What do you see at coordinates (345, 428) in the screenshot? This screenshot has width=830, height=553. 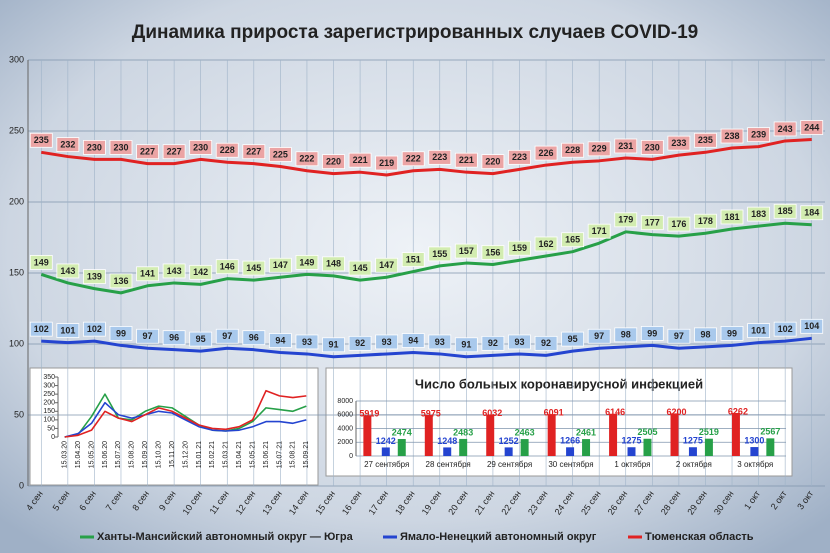 I see `y-tick-label: 4000` at bounding box center [345, 428].